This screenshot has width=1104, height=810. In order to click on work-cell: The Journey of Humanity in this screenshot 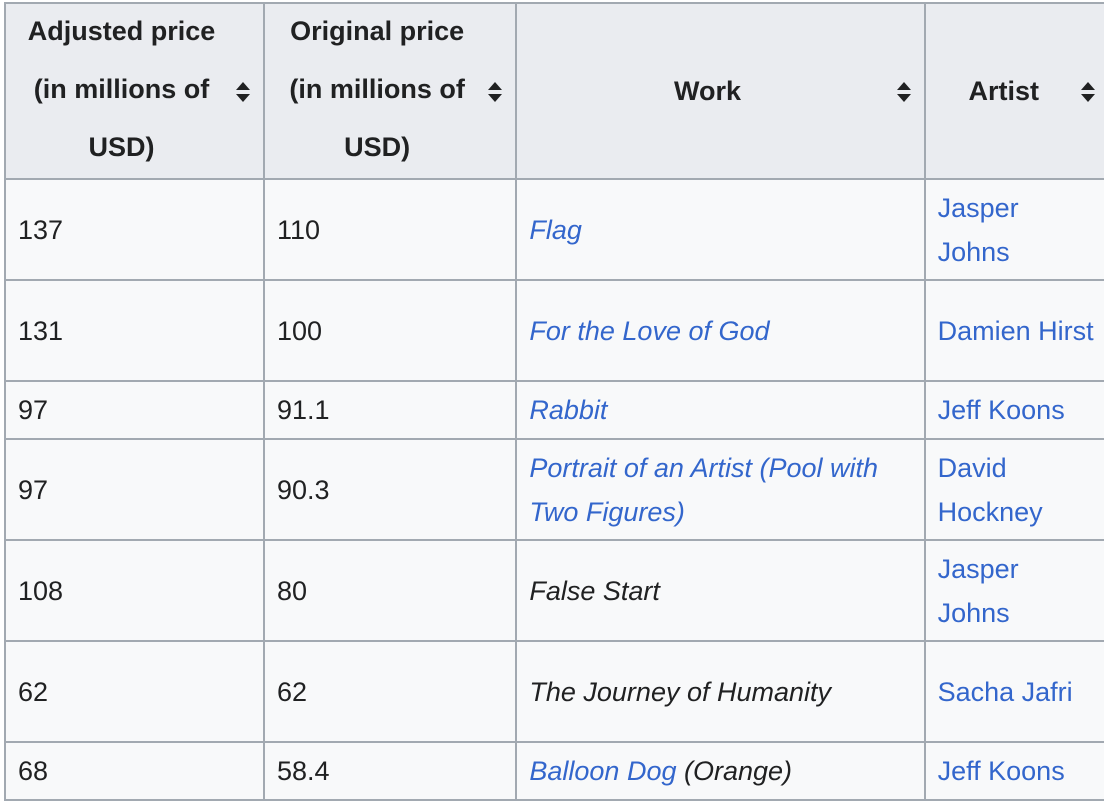, I will do `click(720, 691)`.